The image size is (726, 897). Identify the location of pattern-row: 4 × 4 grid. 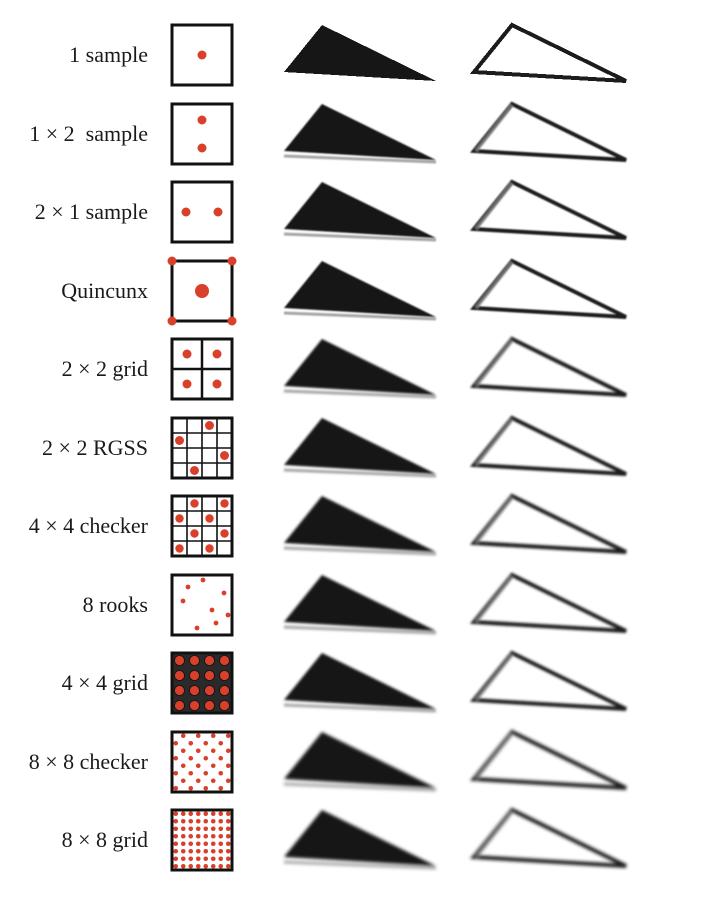
(363, 684).